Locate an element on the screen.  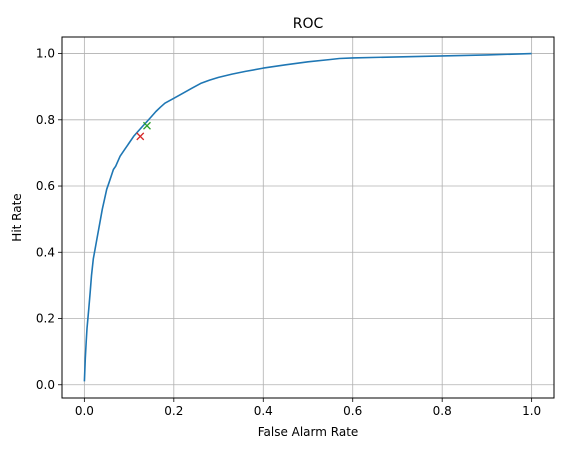
y-tick-label: 0.2 is located at coordinates (45, 319).